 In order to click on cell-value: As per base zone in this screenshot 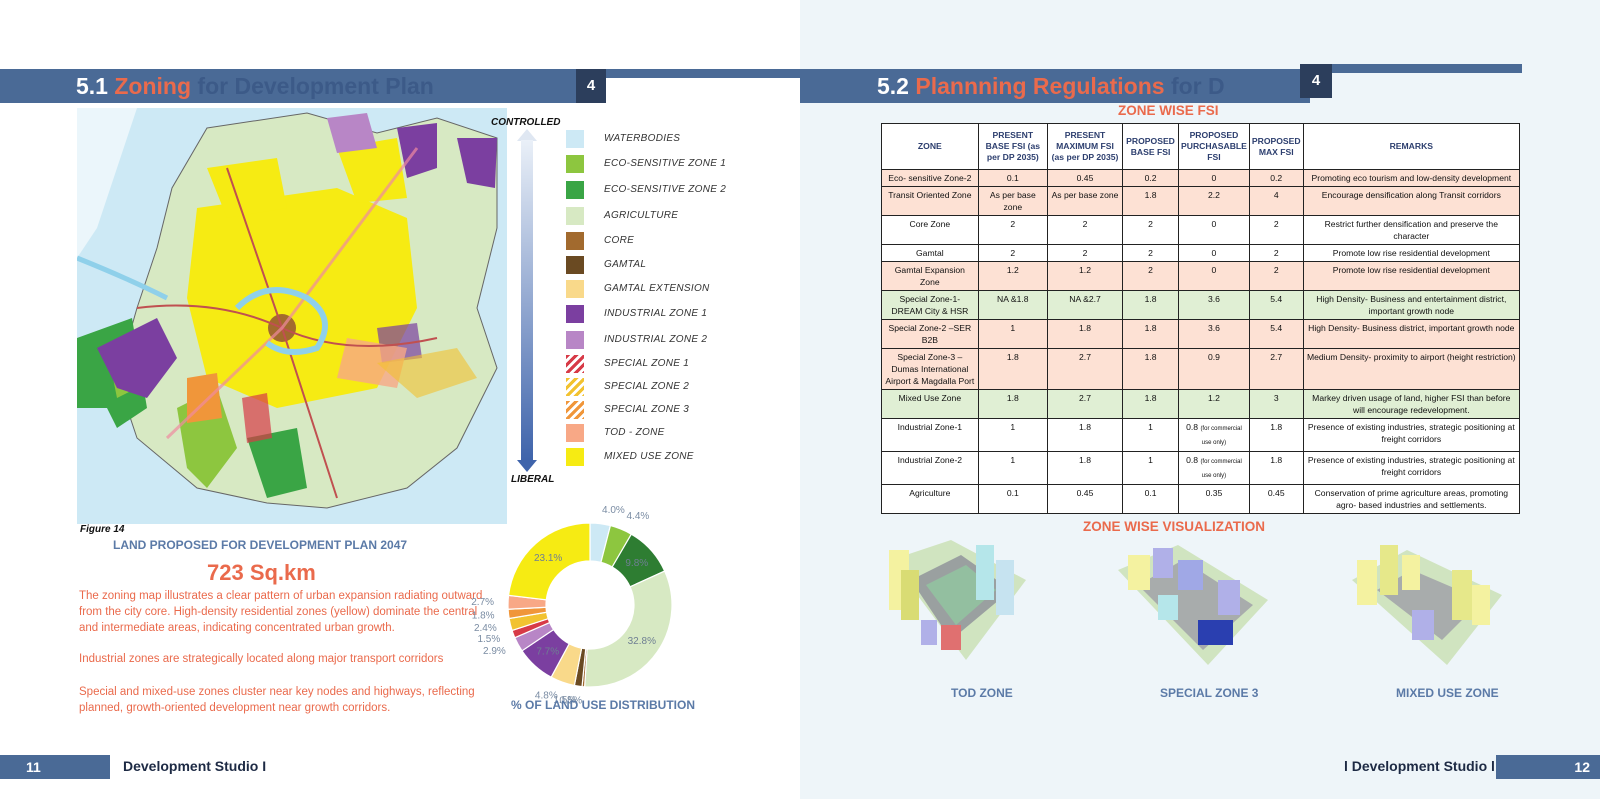, I will do `click(1085, 195)`.